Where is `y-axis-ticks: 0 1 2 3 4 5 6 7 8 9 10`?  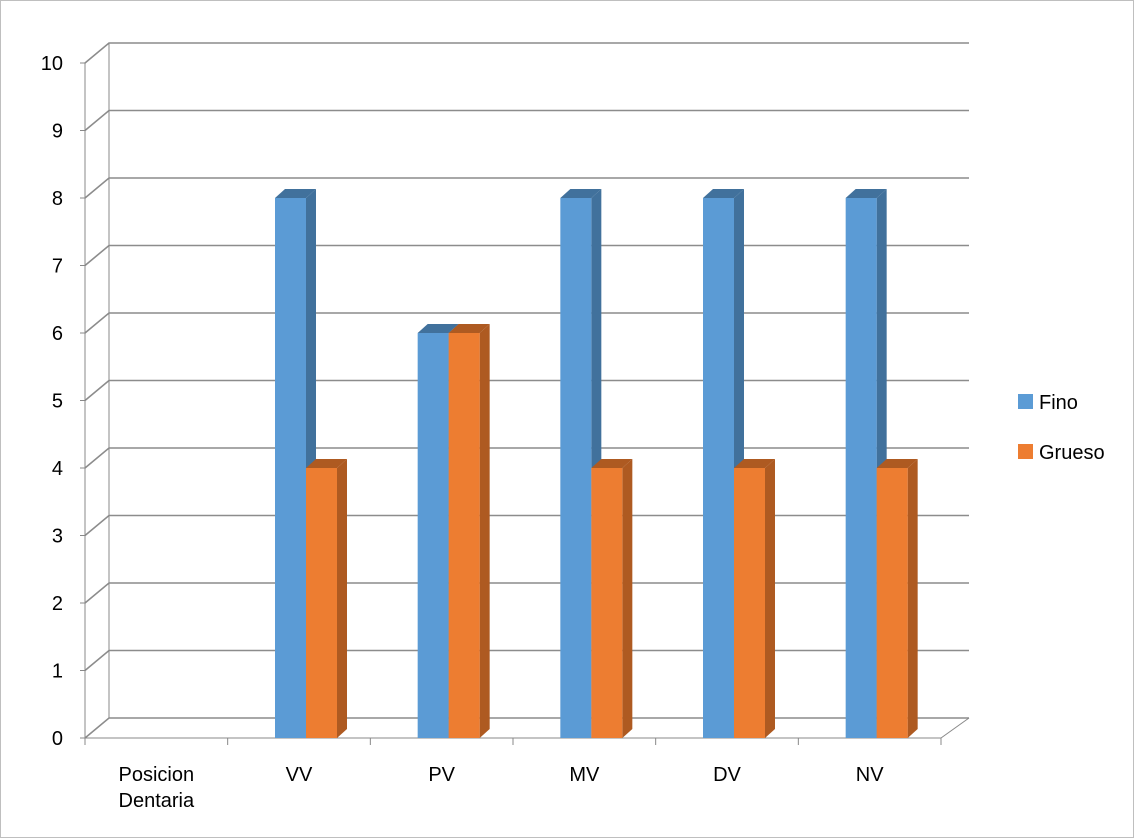 y-axis-ticks: 0 1 2 3 4 5 6 7 8 9 10 is located at coordinates (63, 401).